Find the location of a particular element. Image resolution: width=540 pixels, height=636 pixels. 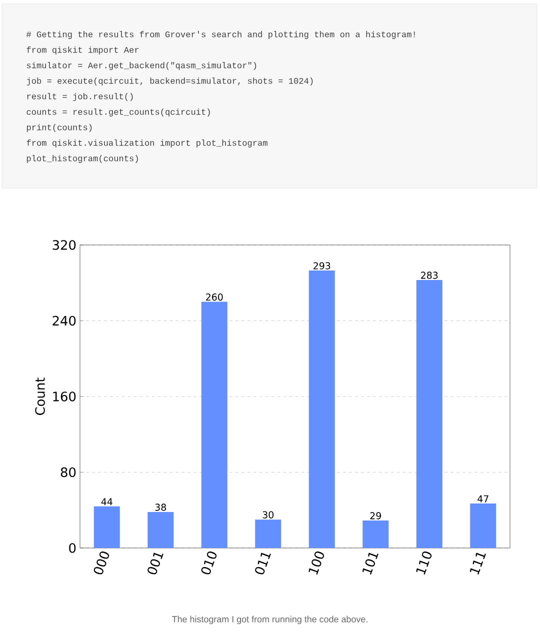

text: from qiskit import Aer is located at coordinates (82, 50).